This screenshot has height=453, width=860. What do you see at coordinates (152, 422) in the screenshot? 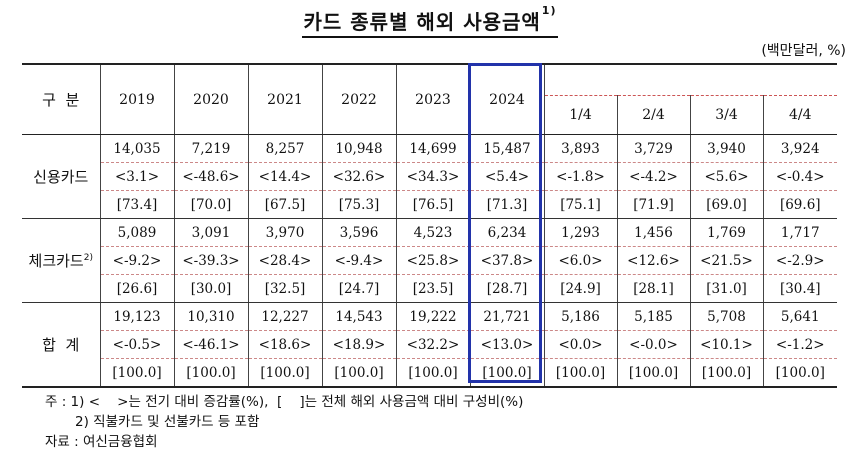
I see `footnote-2: 2) 직불카드 및 선불카드 등 포함` at bounding box center [152, 422].